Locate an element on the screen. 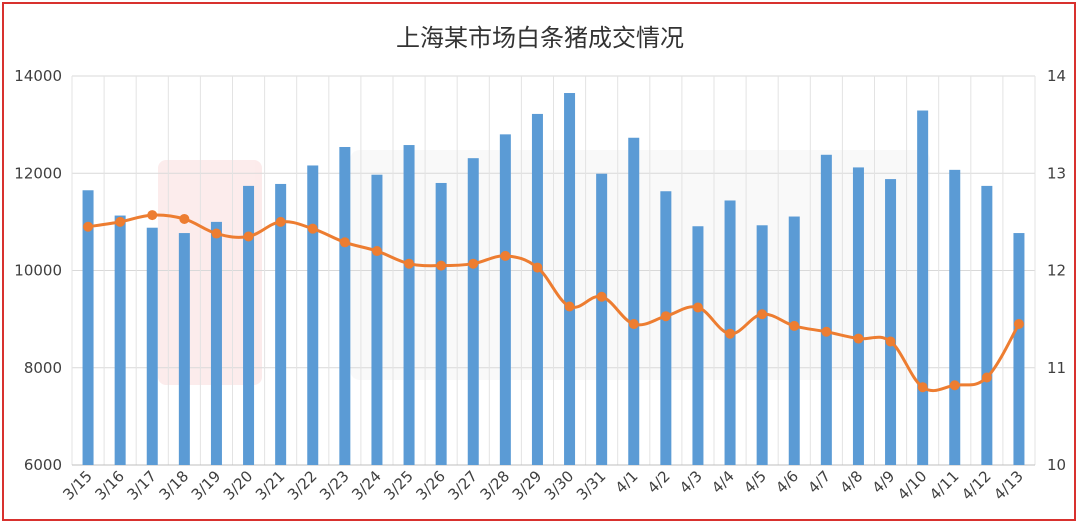 The height and width of the screenshot is (525, 1080). bar-3/24 is located at coordinates (377, 320).